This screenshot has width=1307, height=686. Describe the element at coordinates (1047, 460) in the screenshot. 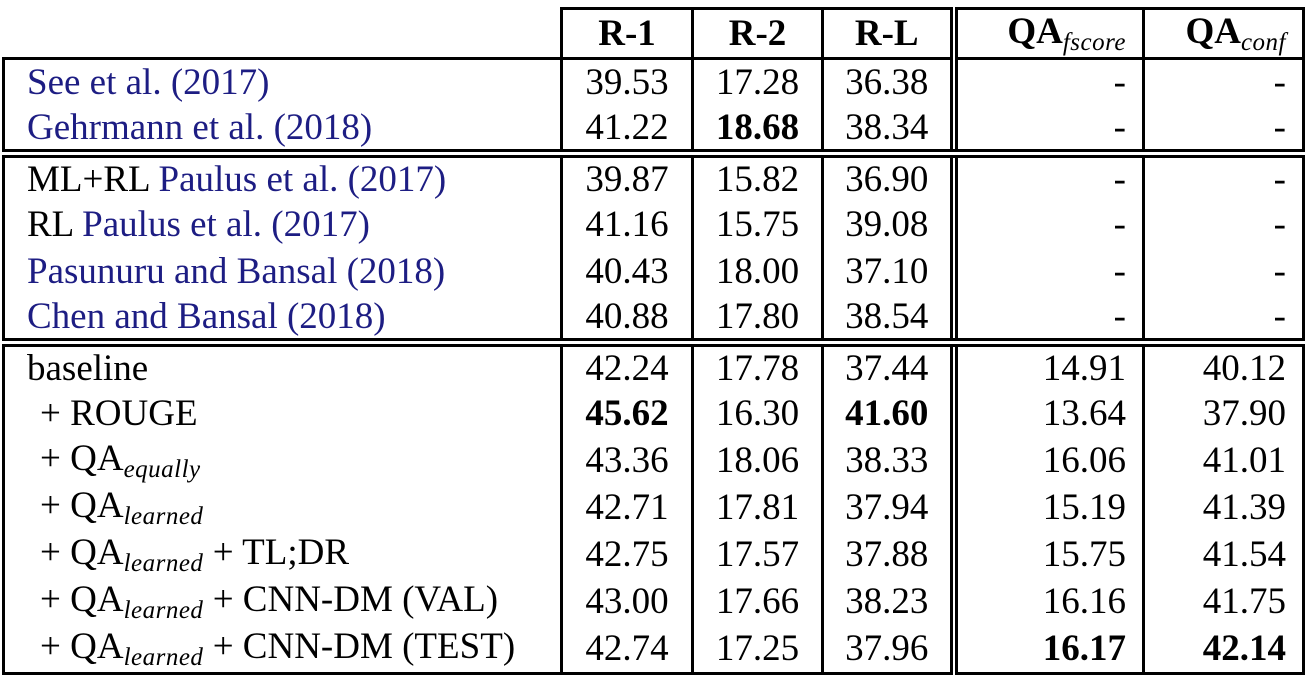

I see `metric-cell: 16.06` at that location.